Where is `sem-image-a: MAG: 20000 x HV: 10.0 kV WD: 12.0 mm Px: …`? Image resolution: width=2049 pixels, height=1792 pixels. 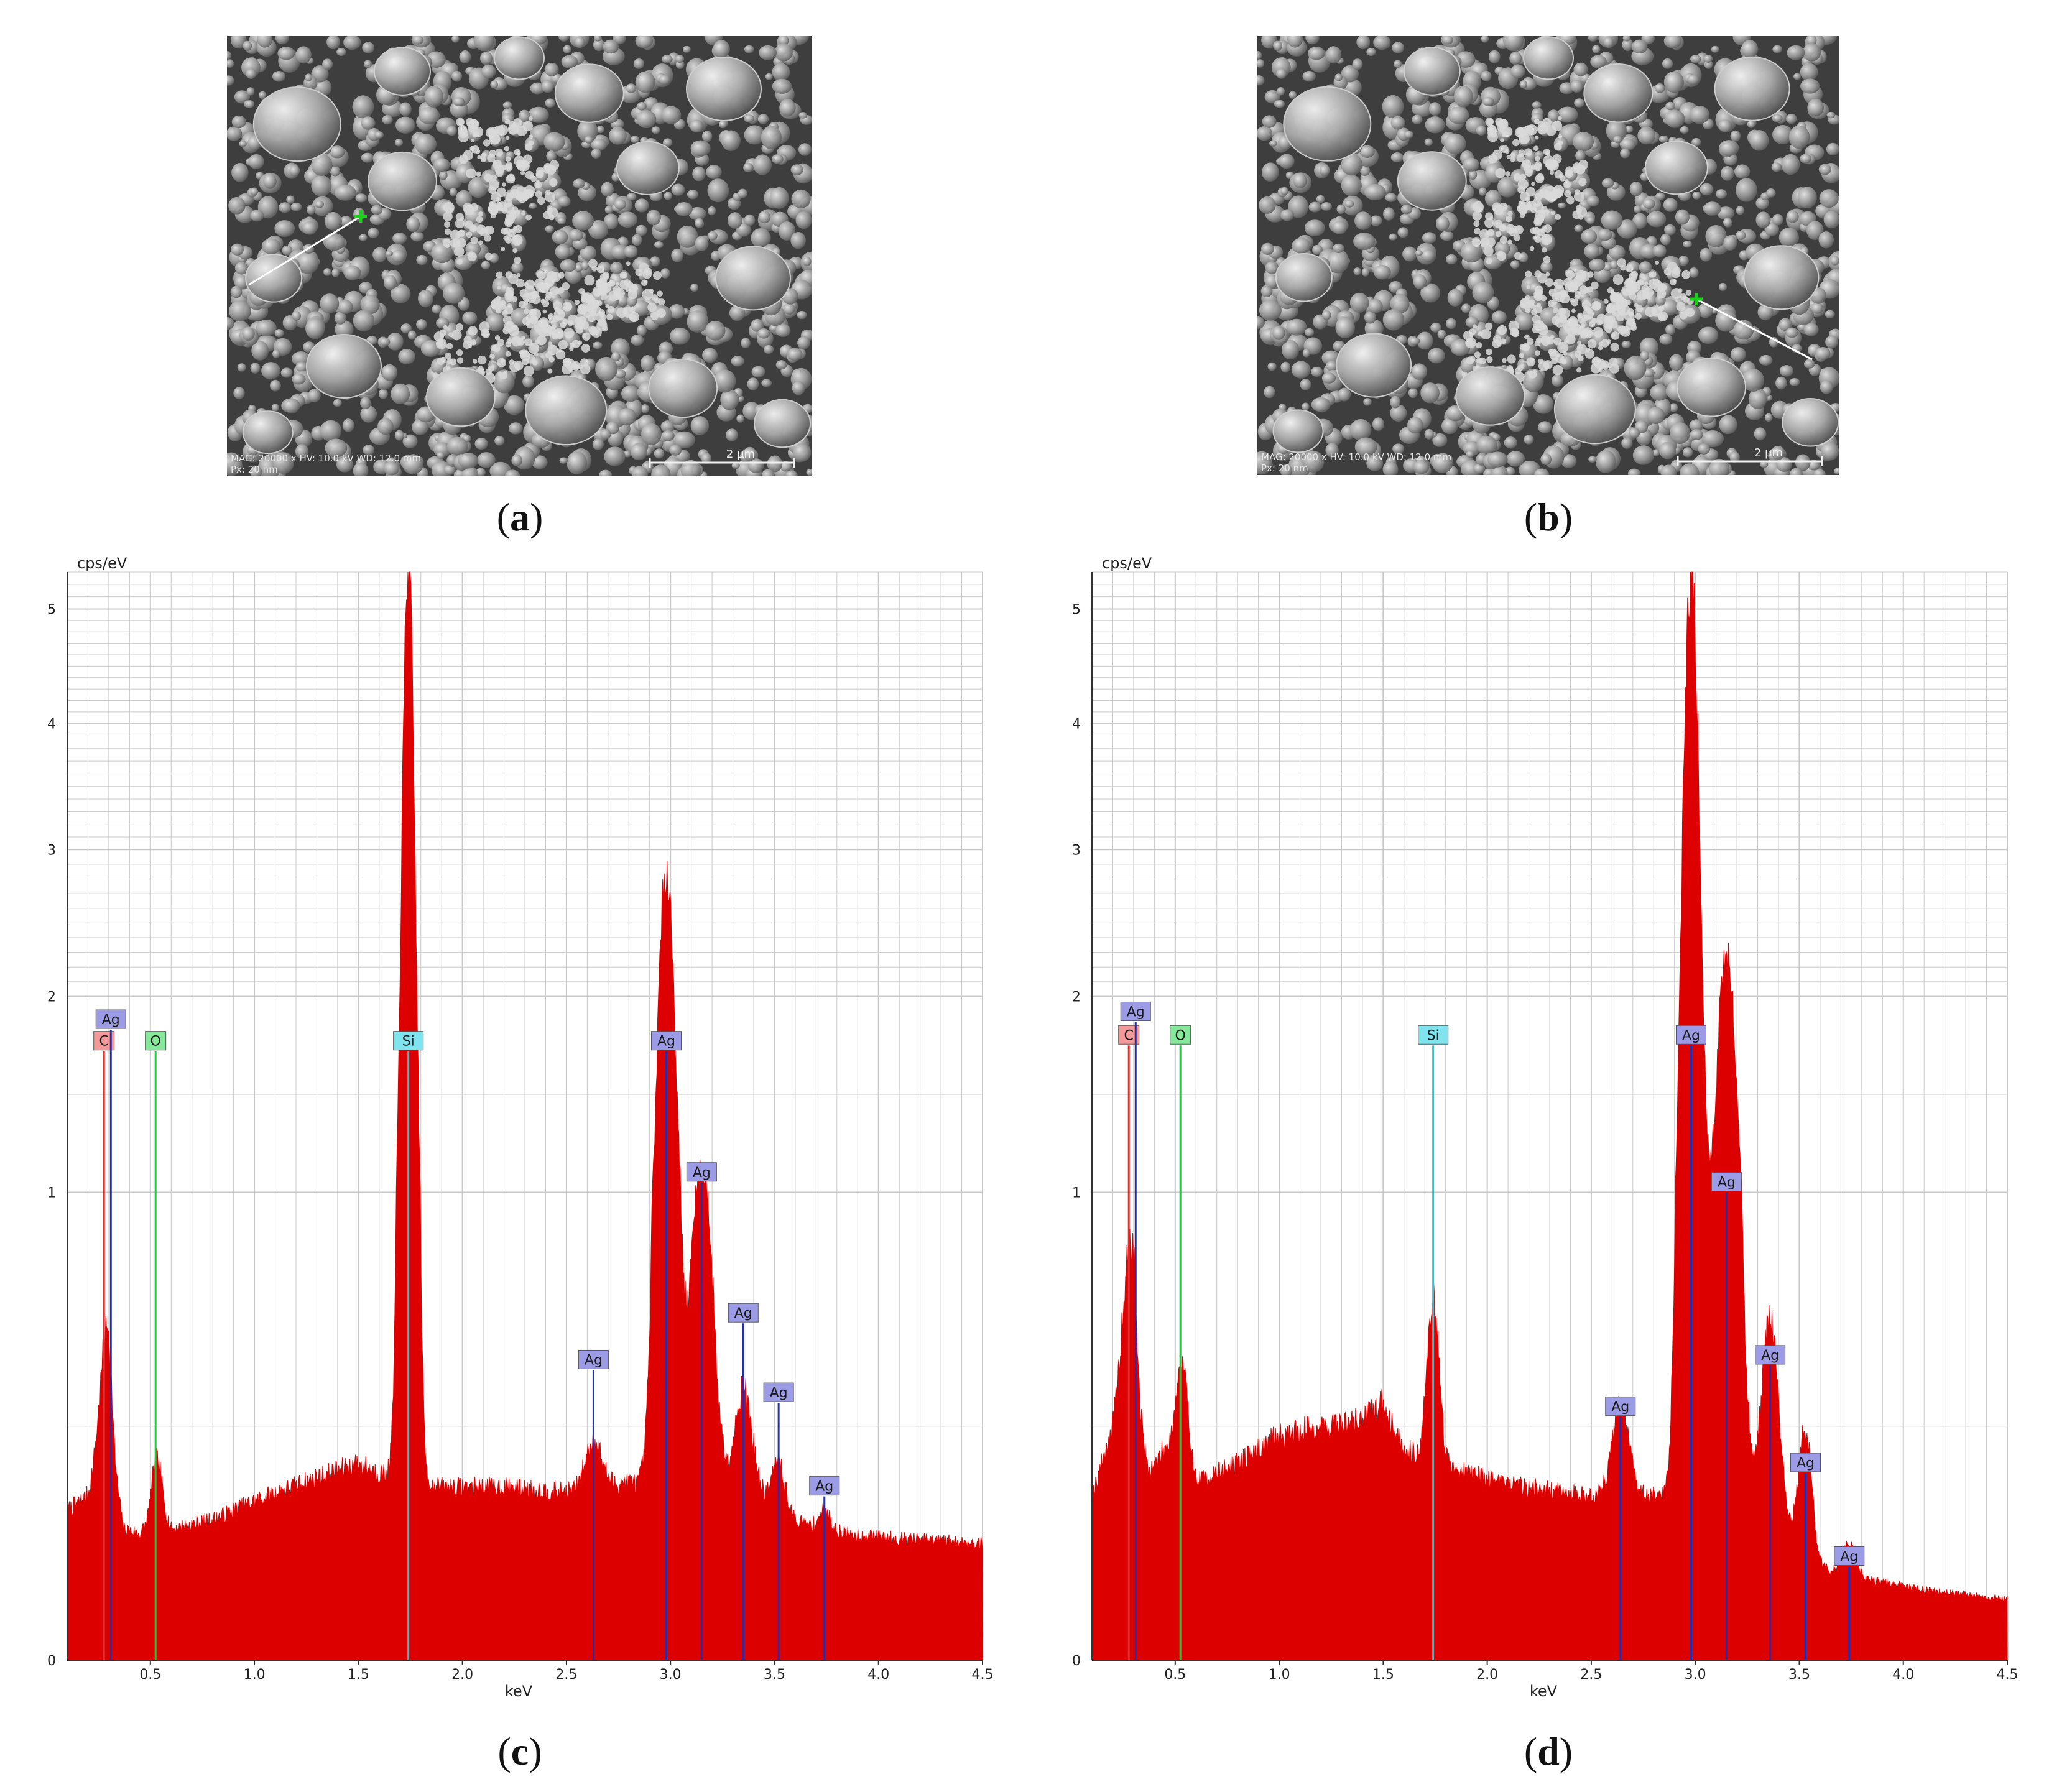 sem-image-a: MAG: 20000 x HV: 10.0 kV WD: 12.0 mm Px: … is located at coordinates (520, 256).